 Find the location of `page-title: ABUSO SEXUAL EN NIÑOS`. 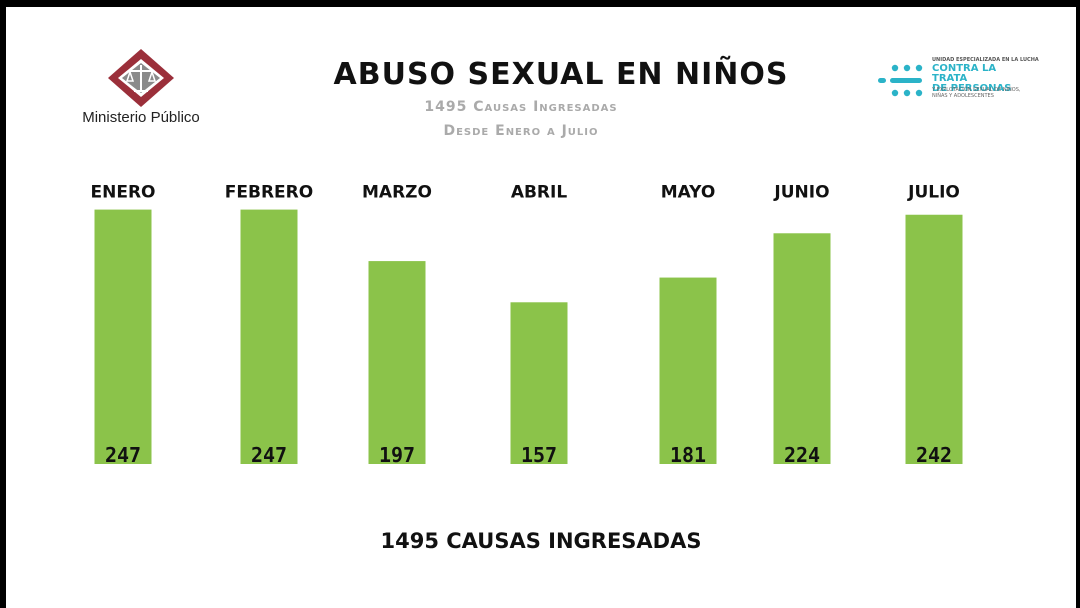

page-title: ABUSO SEXUAL EN NIÑOS is located at coordinates (561, 74).